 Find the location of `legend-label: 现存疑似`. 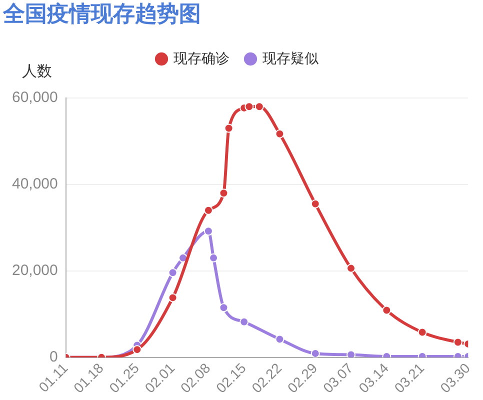

legend-label: 现存疑似 is located at coordinates (290, 58).